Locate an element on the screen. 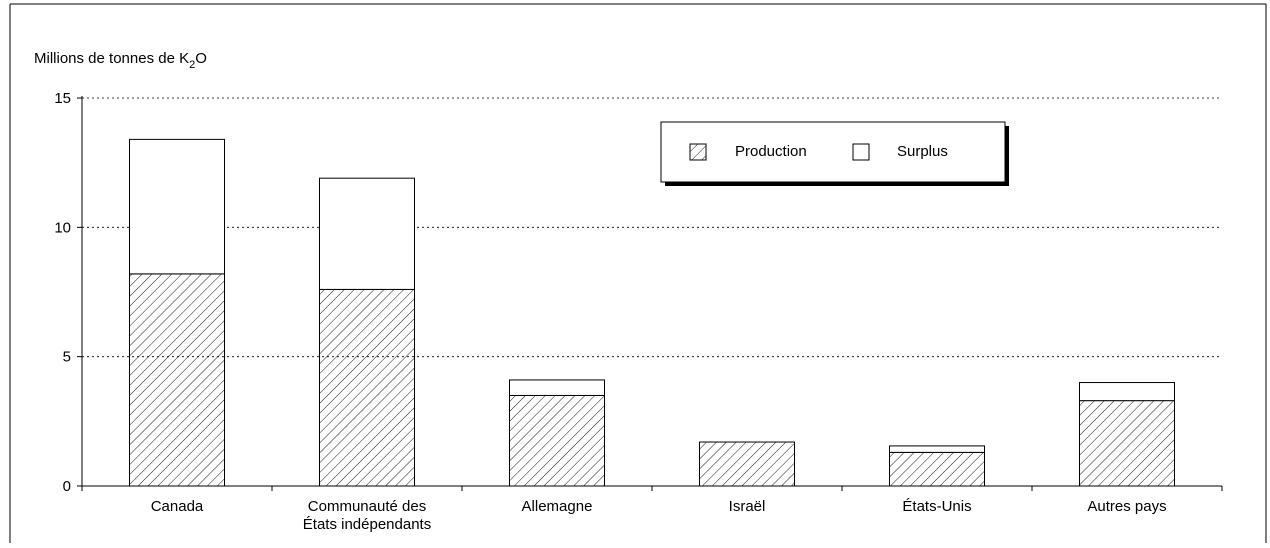 Image resolution: width=1270 pixels, height=548 pixels. x-tick-label: Allemagne is located at coordinates (557, 506).